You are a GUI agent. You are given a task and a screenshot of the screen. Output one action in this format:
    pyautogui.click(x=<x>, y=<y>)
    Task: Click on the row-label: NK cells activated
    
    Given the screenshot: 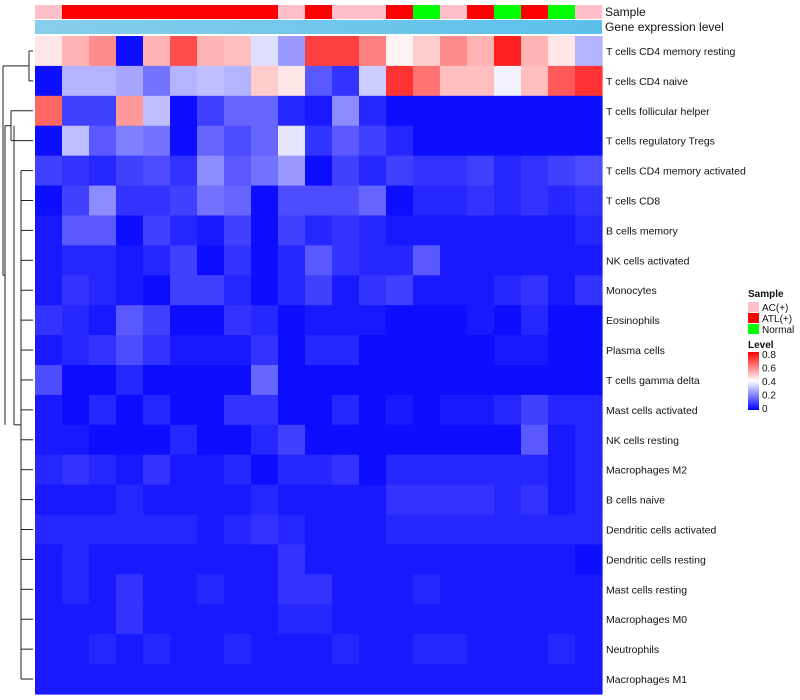 What is the action you would take?
    pyautogui.click(x=648, y=261)
    